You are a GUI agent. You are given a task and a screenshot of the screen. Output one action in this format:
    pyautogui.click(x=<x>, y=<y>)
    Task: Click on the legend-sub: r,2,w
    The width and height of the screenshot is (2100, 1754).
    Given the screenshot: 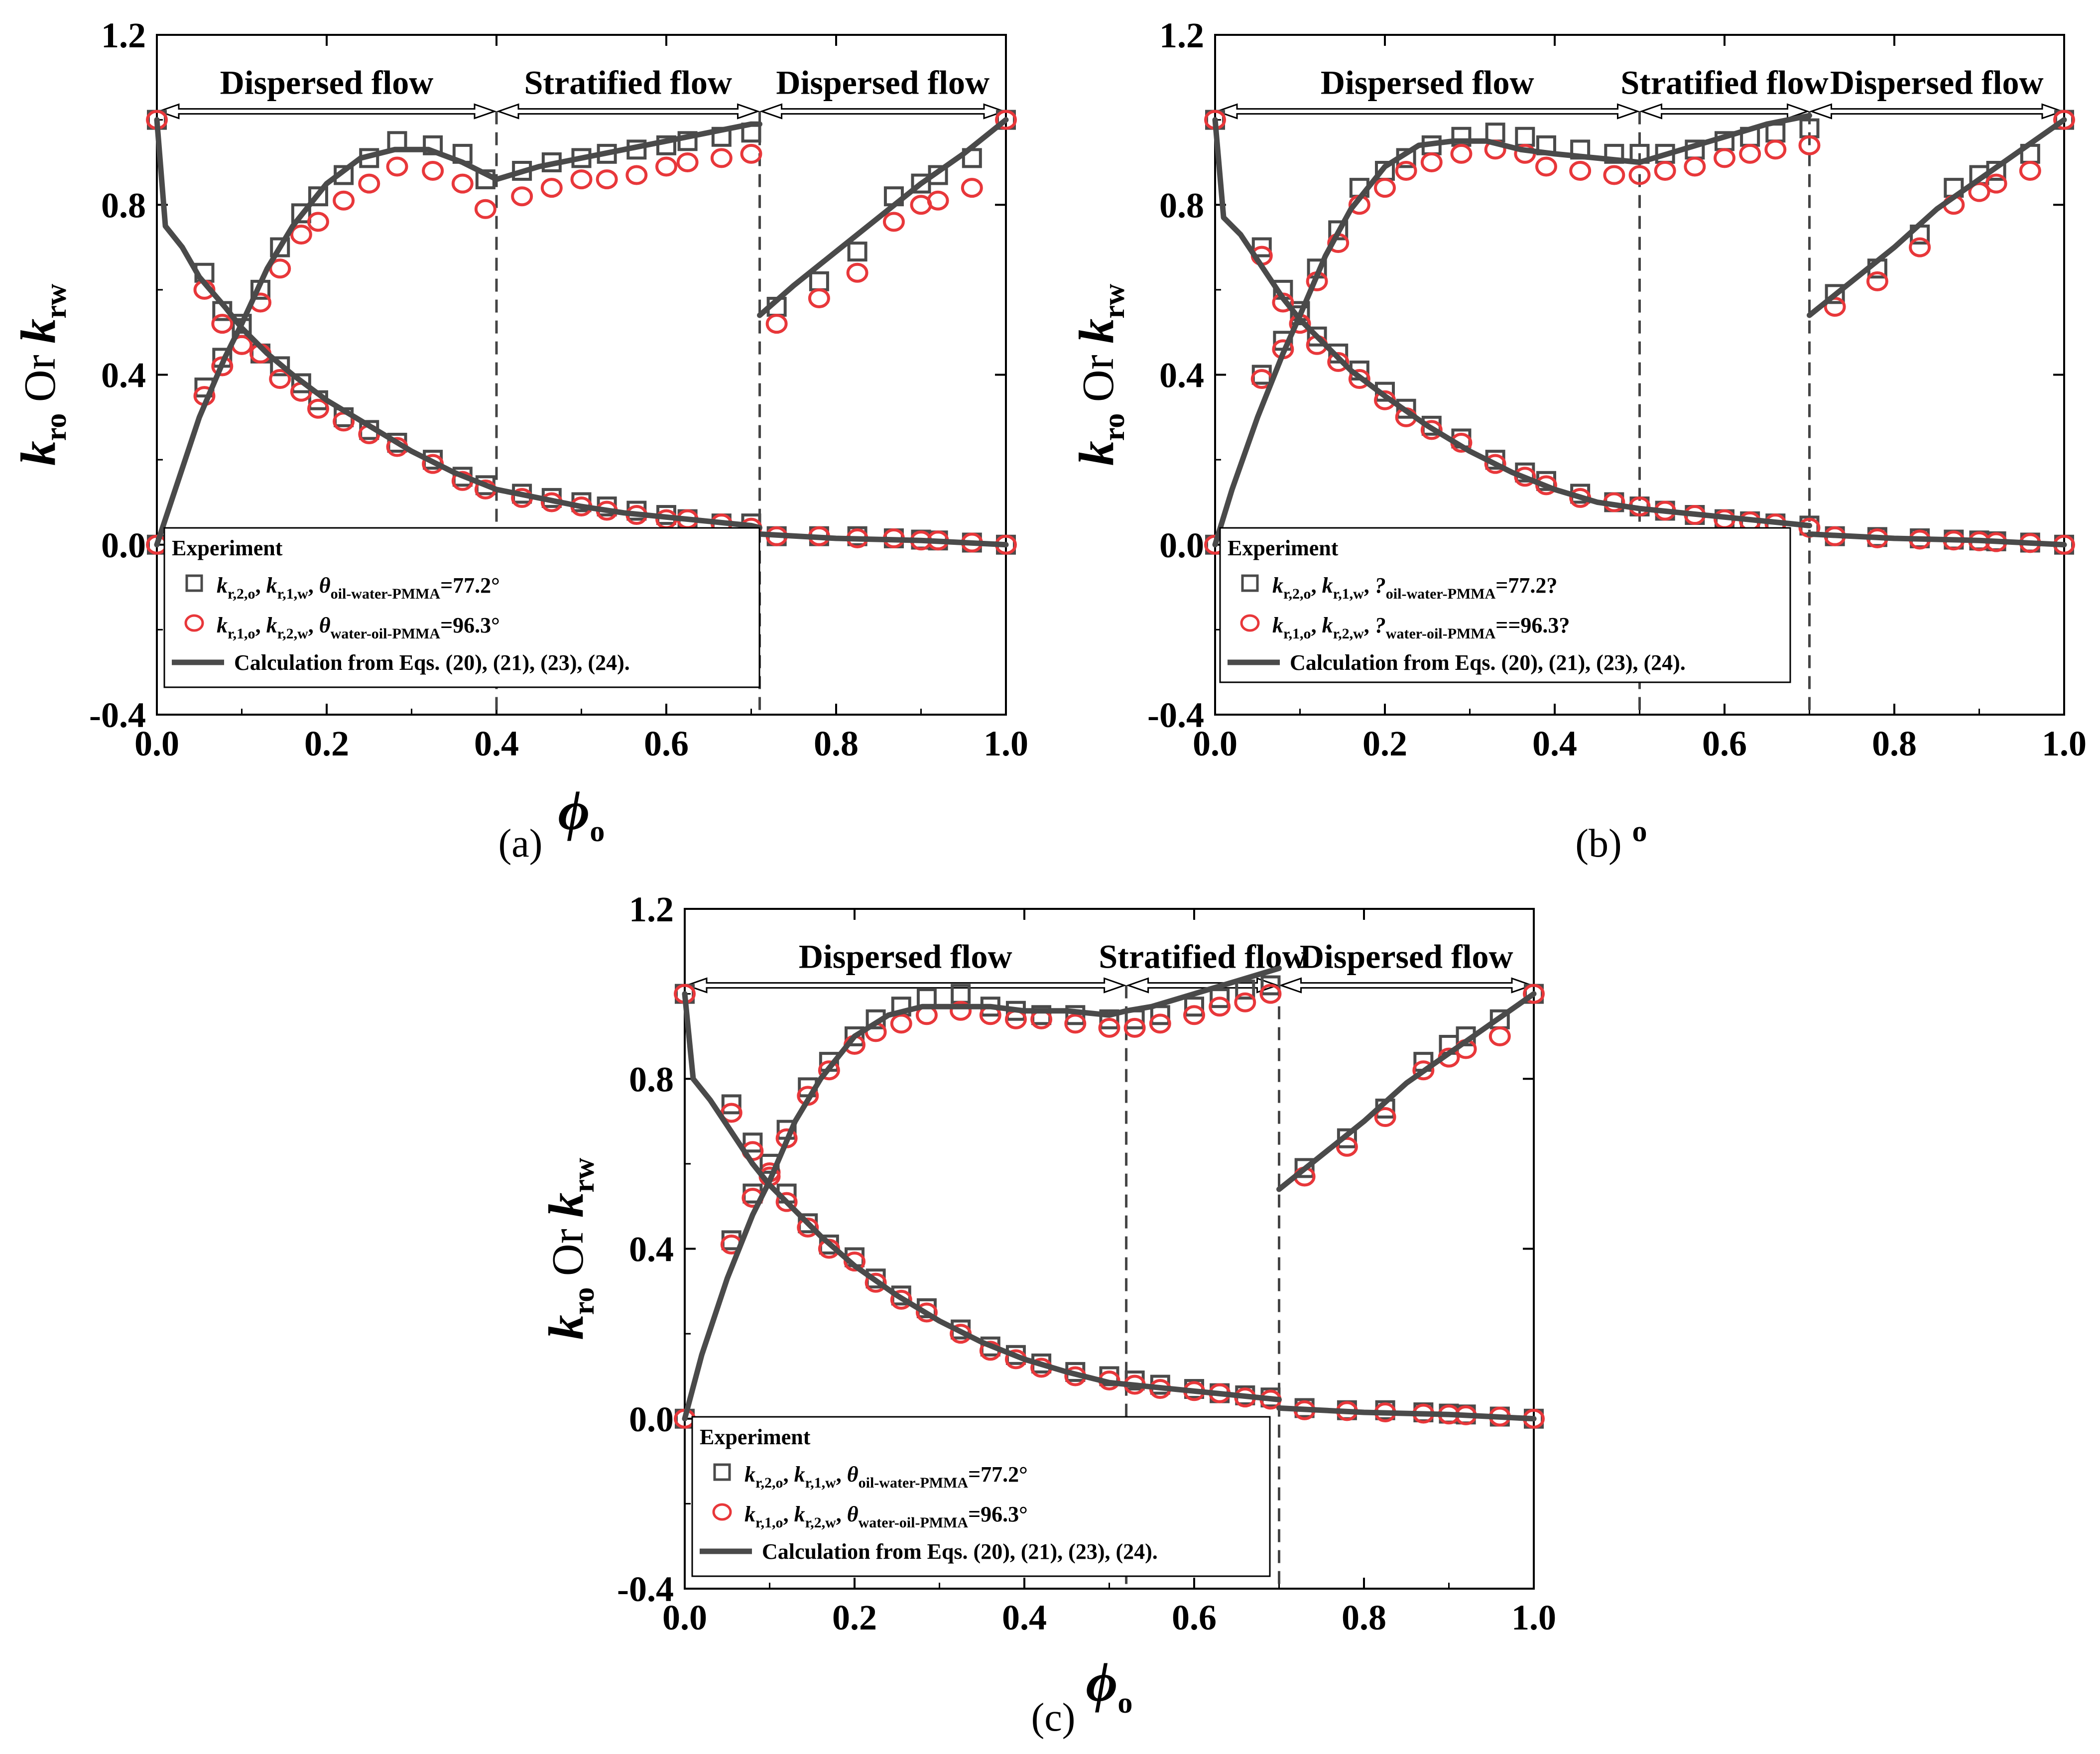 What is the action you would take?
    pyautogui.click(x=293, y=634)
    